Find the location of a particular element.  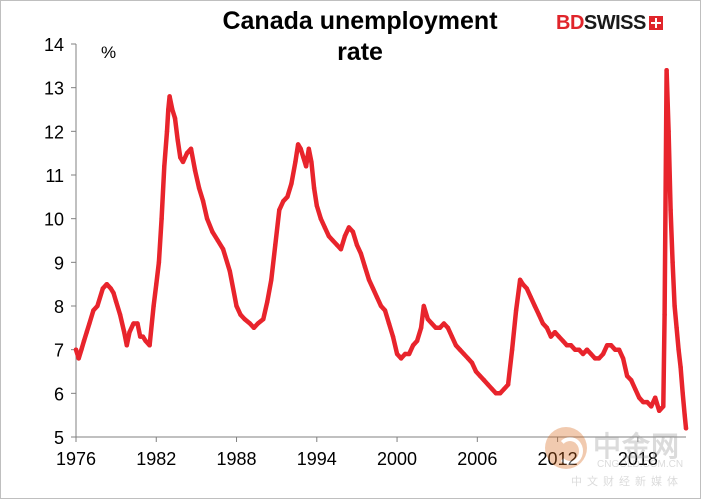

swiss-cross-icon is located at coordinates (655, 23).